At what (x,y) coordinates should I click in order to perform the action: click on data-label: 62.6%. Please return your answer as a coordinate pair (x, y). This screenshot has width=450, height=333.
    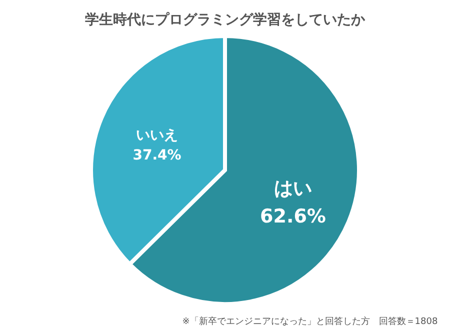
    Looking at the image, I should click on (293, 216).